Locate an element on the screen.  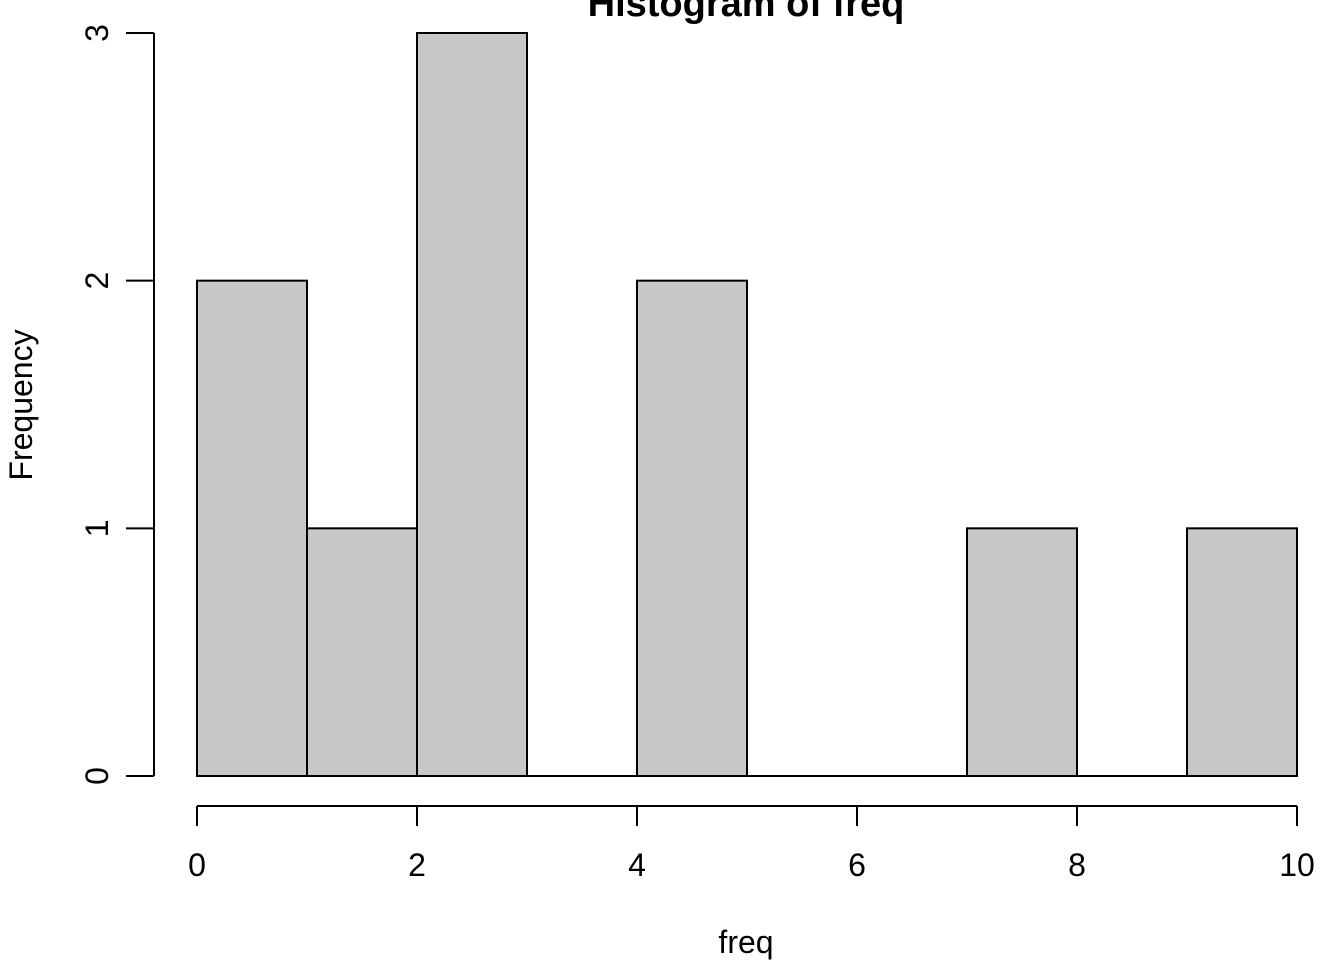
x-tick-label: 4 is located at coordinates (637, 865).